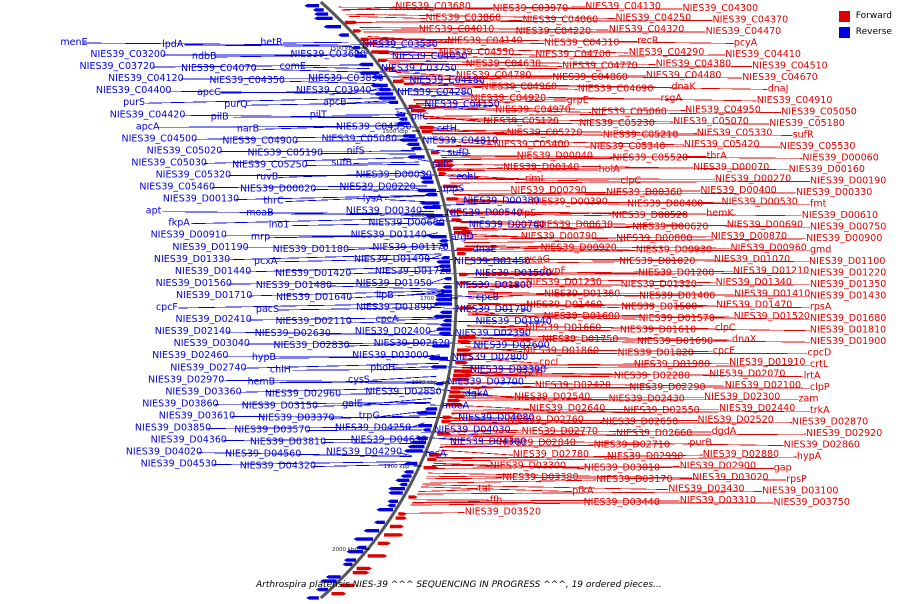 This screenshot has height=604, width=900. Describe the element at coordinates (279, 225) in the screenshot. I see `reverse-gene-label: ino1` at that location.